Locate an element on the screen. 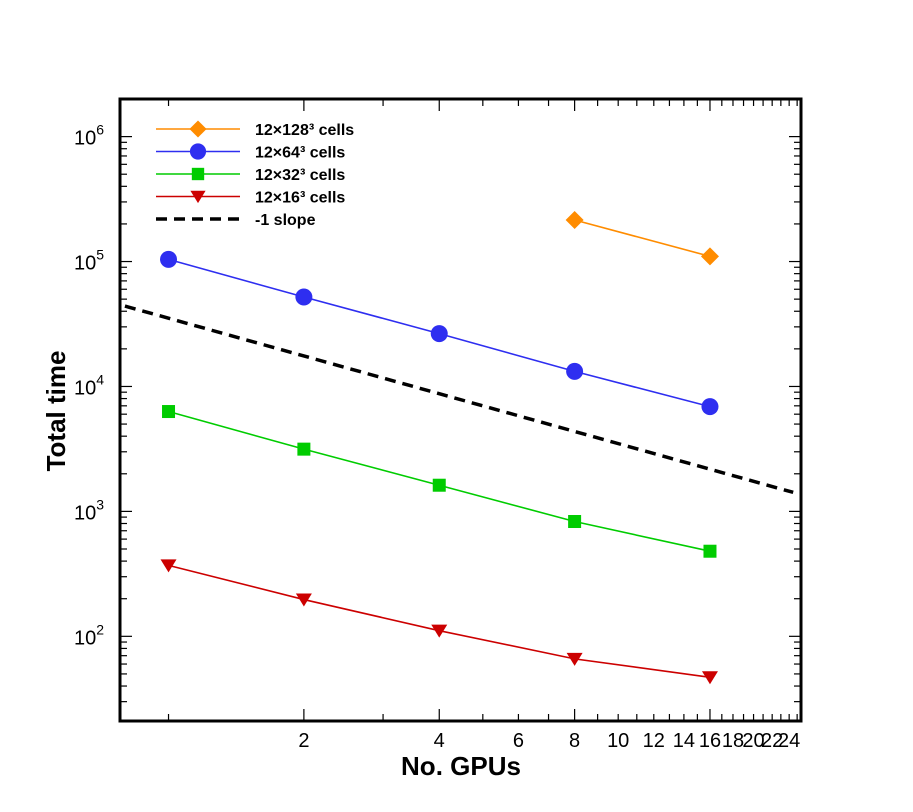  y-tick-label: 10⁴ is located at coordinates (89, 385).